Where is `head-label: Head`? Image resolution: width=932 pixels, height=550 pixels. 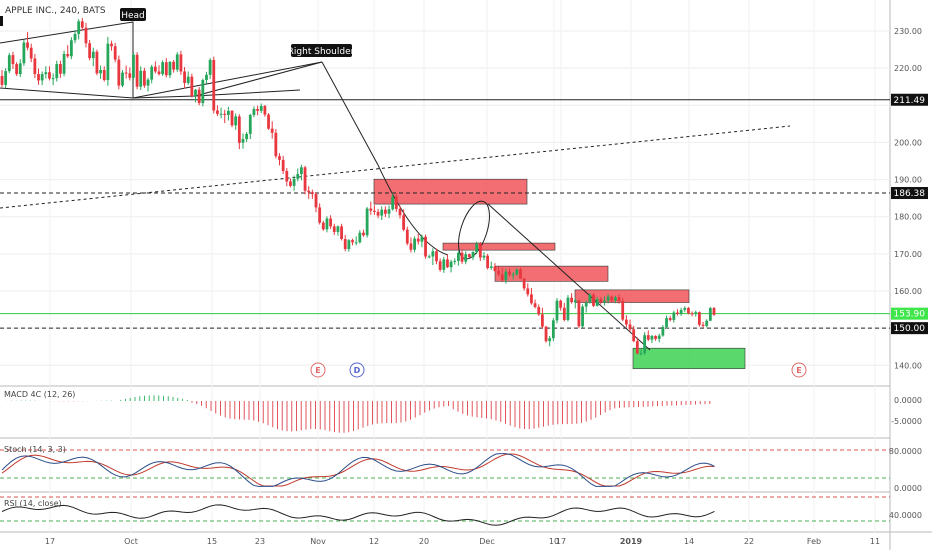 head-label: Head is located at coordinates (133, 16).